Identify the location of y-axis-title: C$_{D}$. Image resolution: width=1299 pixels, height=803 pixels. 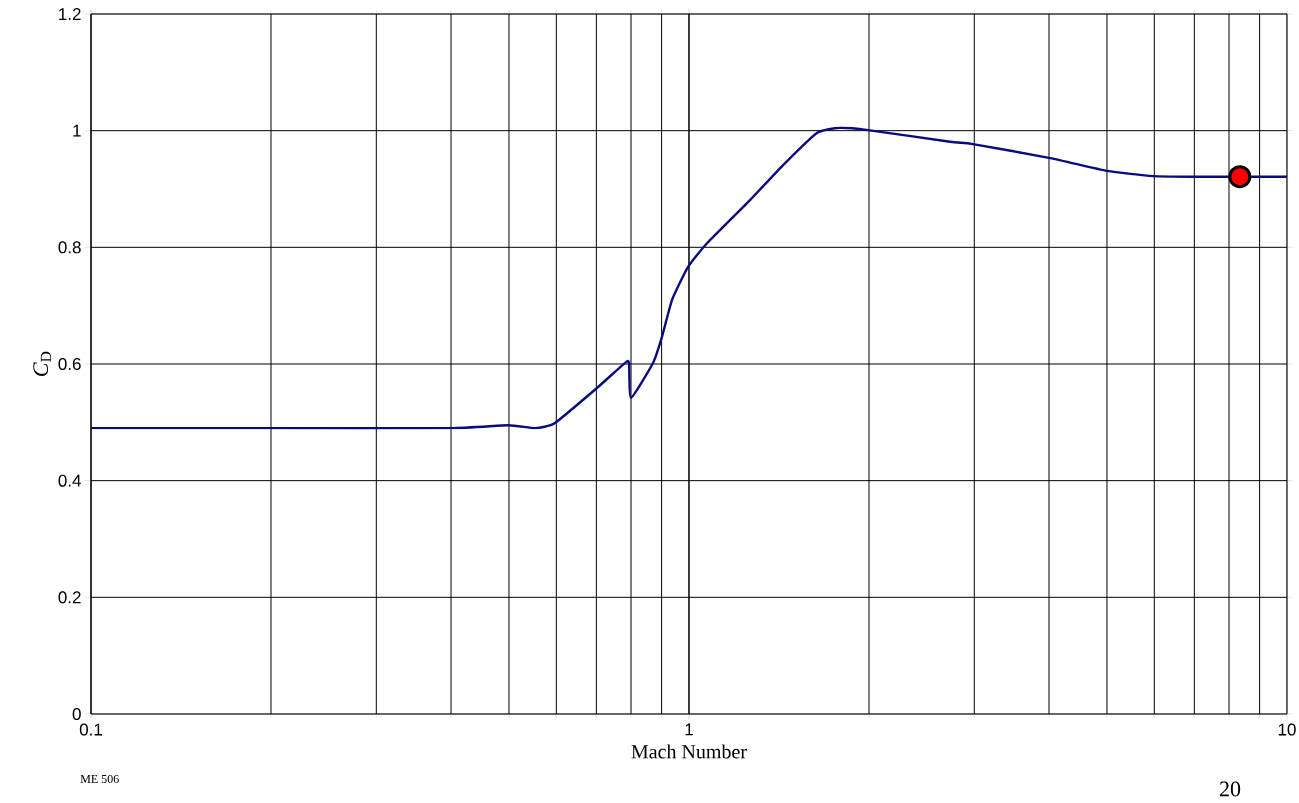
(42, 364).